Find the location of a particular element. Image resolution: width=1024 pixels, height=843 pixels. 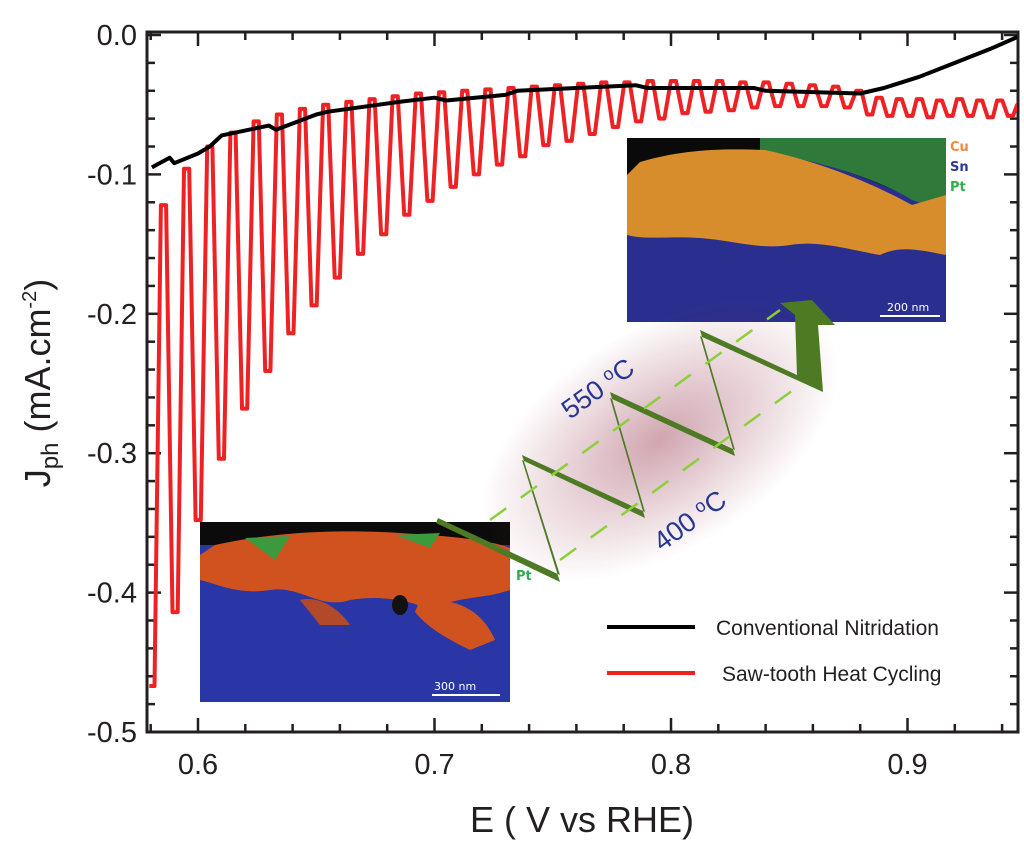

inset-top-scale-text: 200 nm is located at coordinates (908, 307).